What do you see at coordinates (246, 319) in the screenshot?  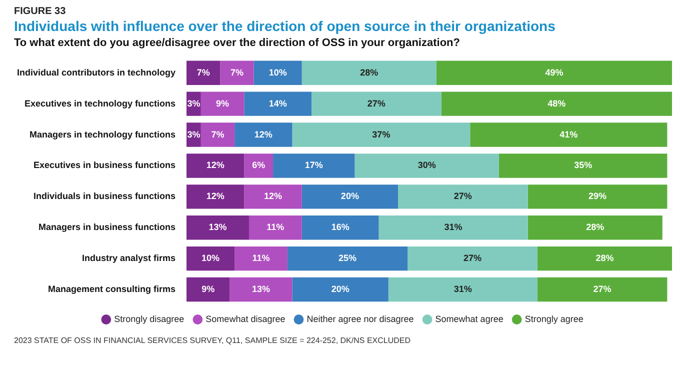 I see `legend-label: Somewhat disagree` at bounding box center [246, 319].